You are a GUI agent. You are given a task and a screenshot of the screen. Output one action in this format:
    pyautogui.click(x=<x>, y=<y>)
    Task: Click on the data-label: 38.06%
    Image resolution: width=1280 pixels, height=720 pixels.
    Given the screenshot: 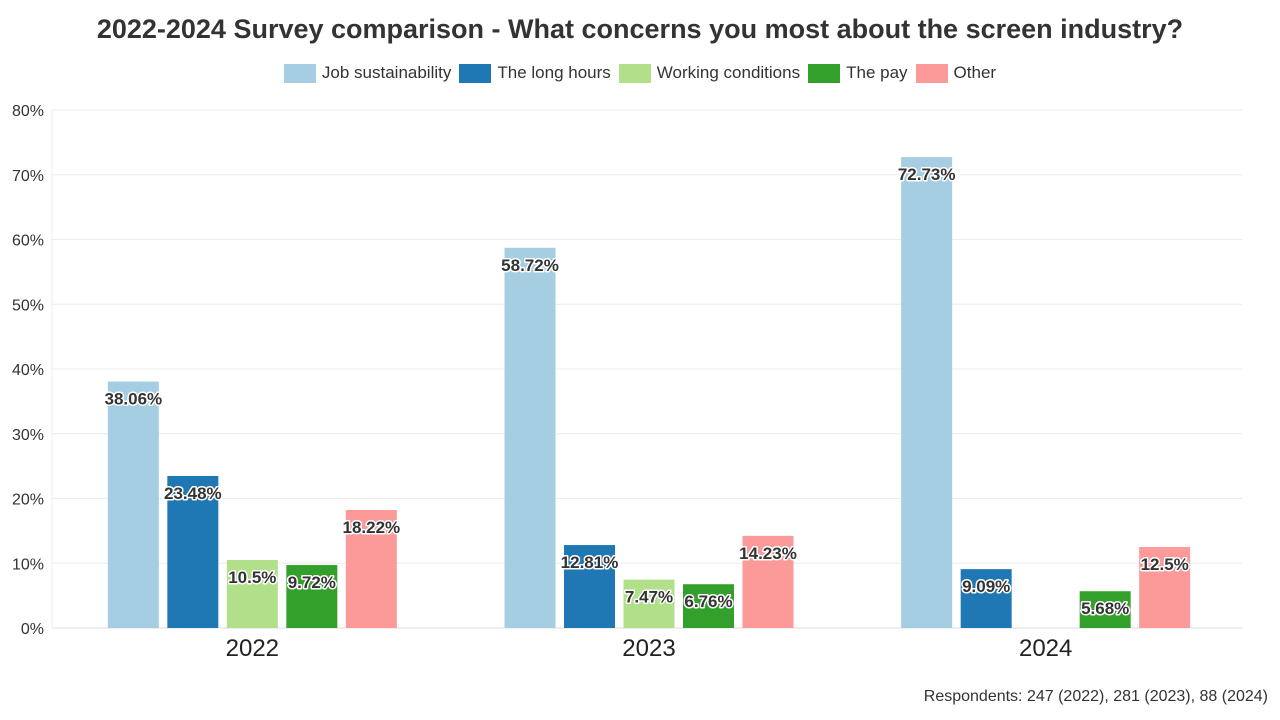 What is the action you would take?
    pyautogui.click(x=133, y=399)
    